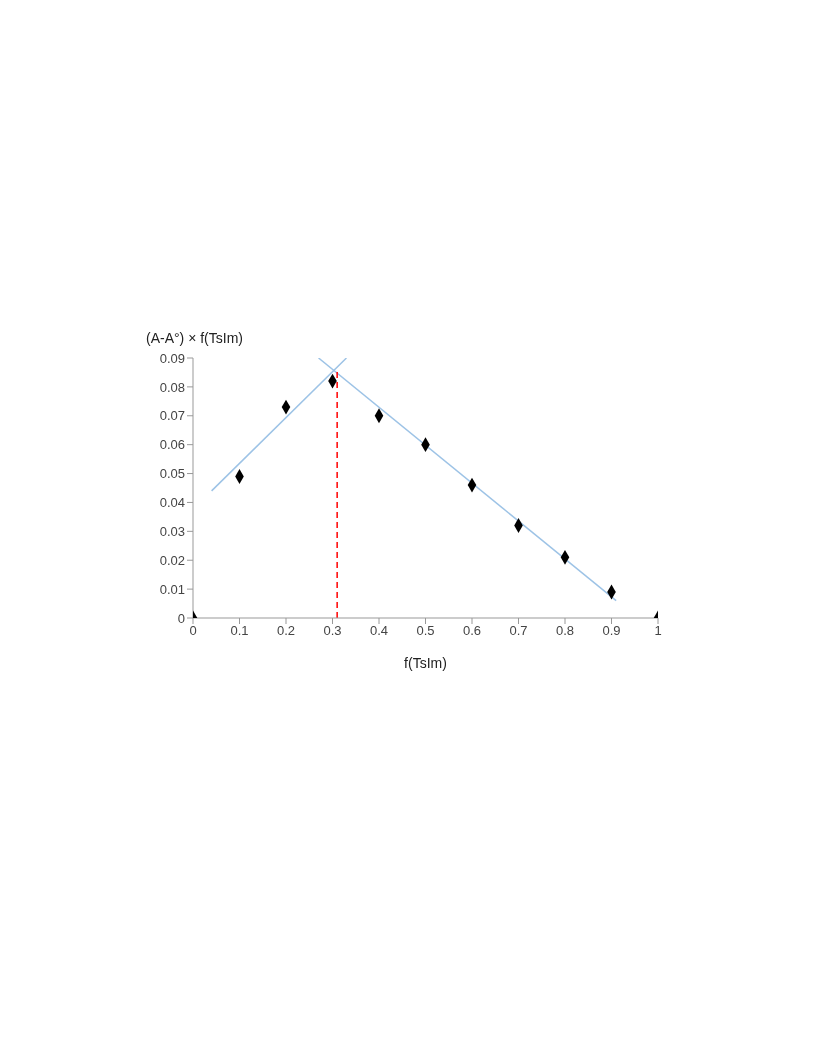 The image size is (816, 1056). Describe the element at coordinates (565, 631) in the screenshot. I see `x-tick-label: 0.8` at that location.